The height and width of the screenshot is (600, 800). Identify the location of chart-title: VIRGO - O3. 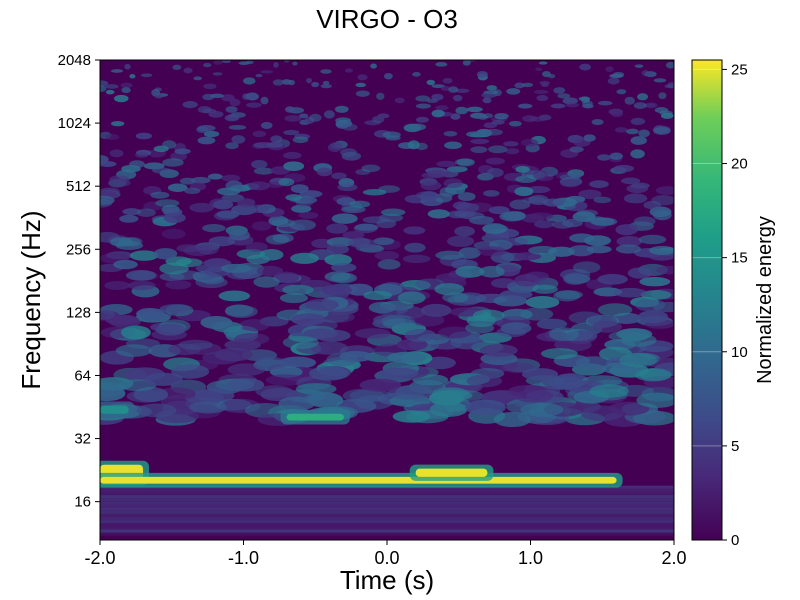
(387, 19).